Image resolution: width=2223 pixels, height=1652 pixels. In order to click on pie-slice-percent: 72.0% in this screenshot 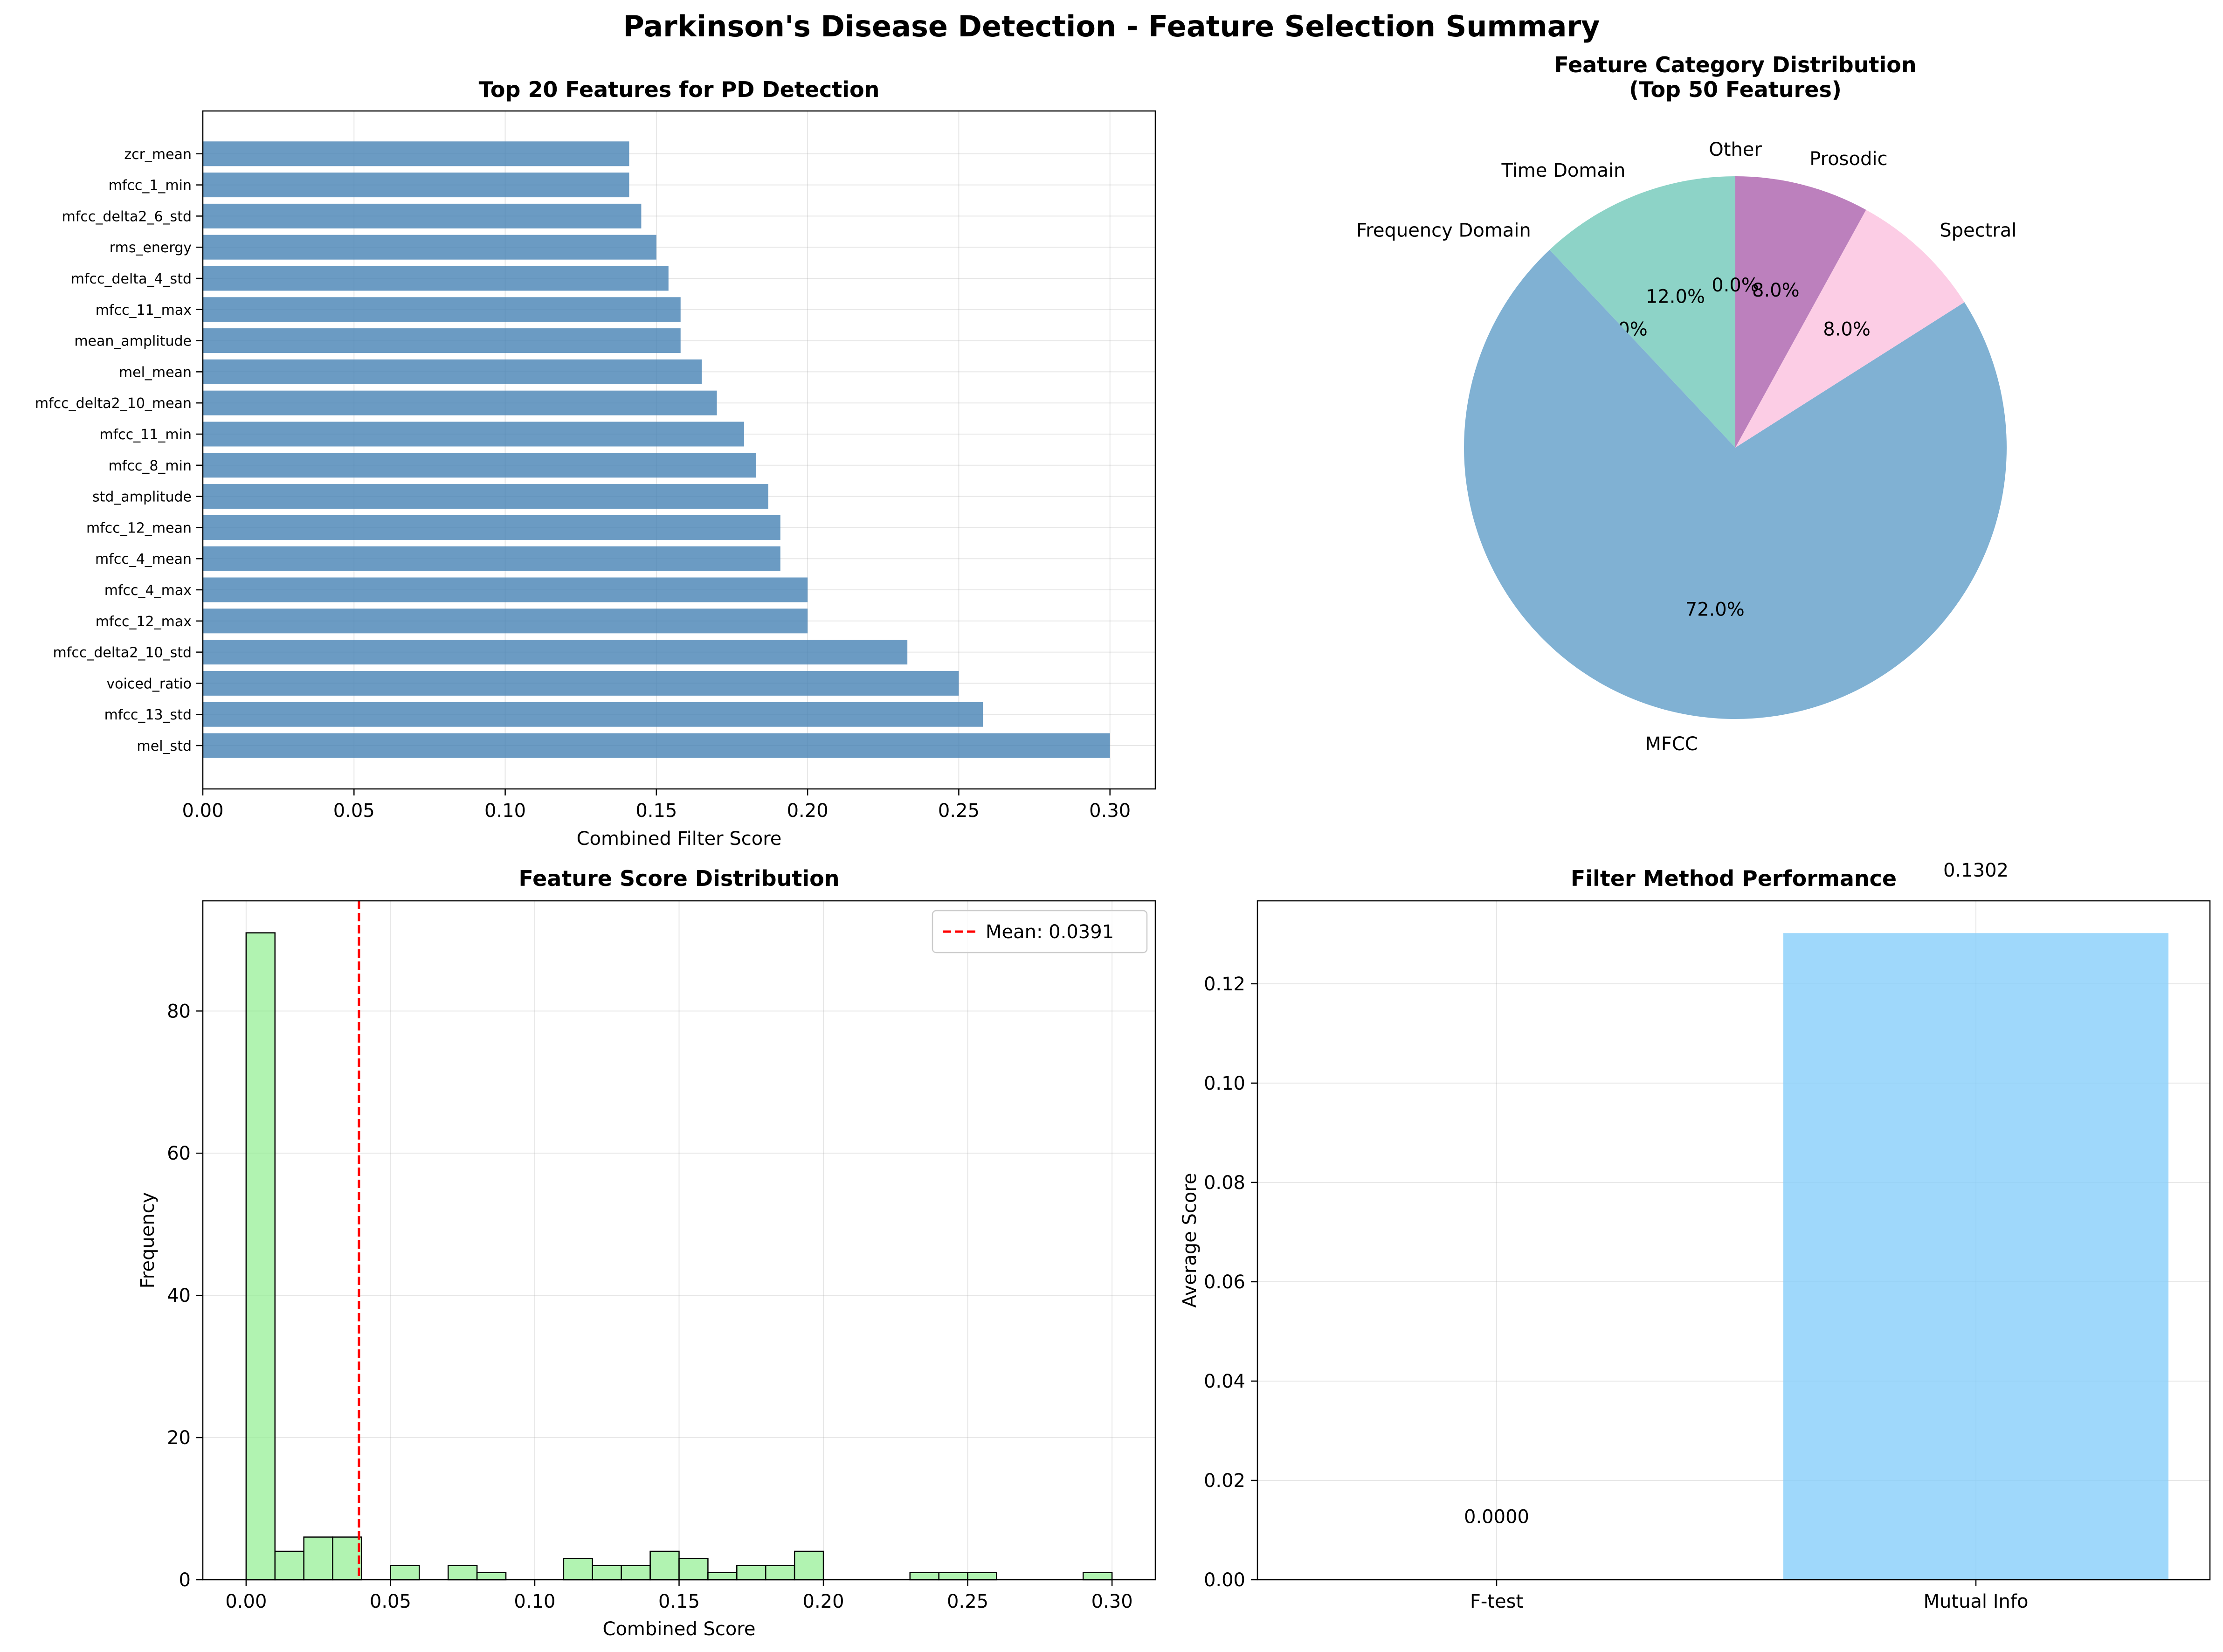, I will do `click(1715, 609)`.